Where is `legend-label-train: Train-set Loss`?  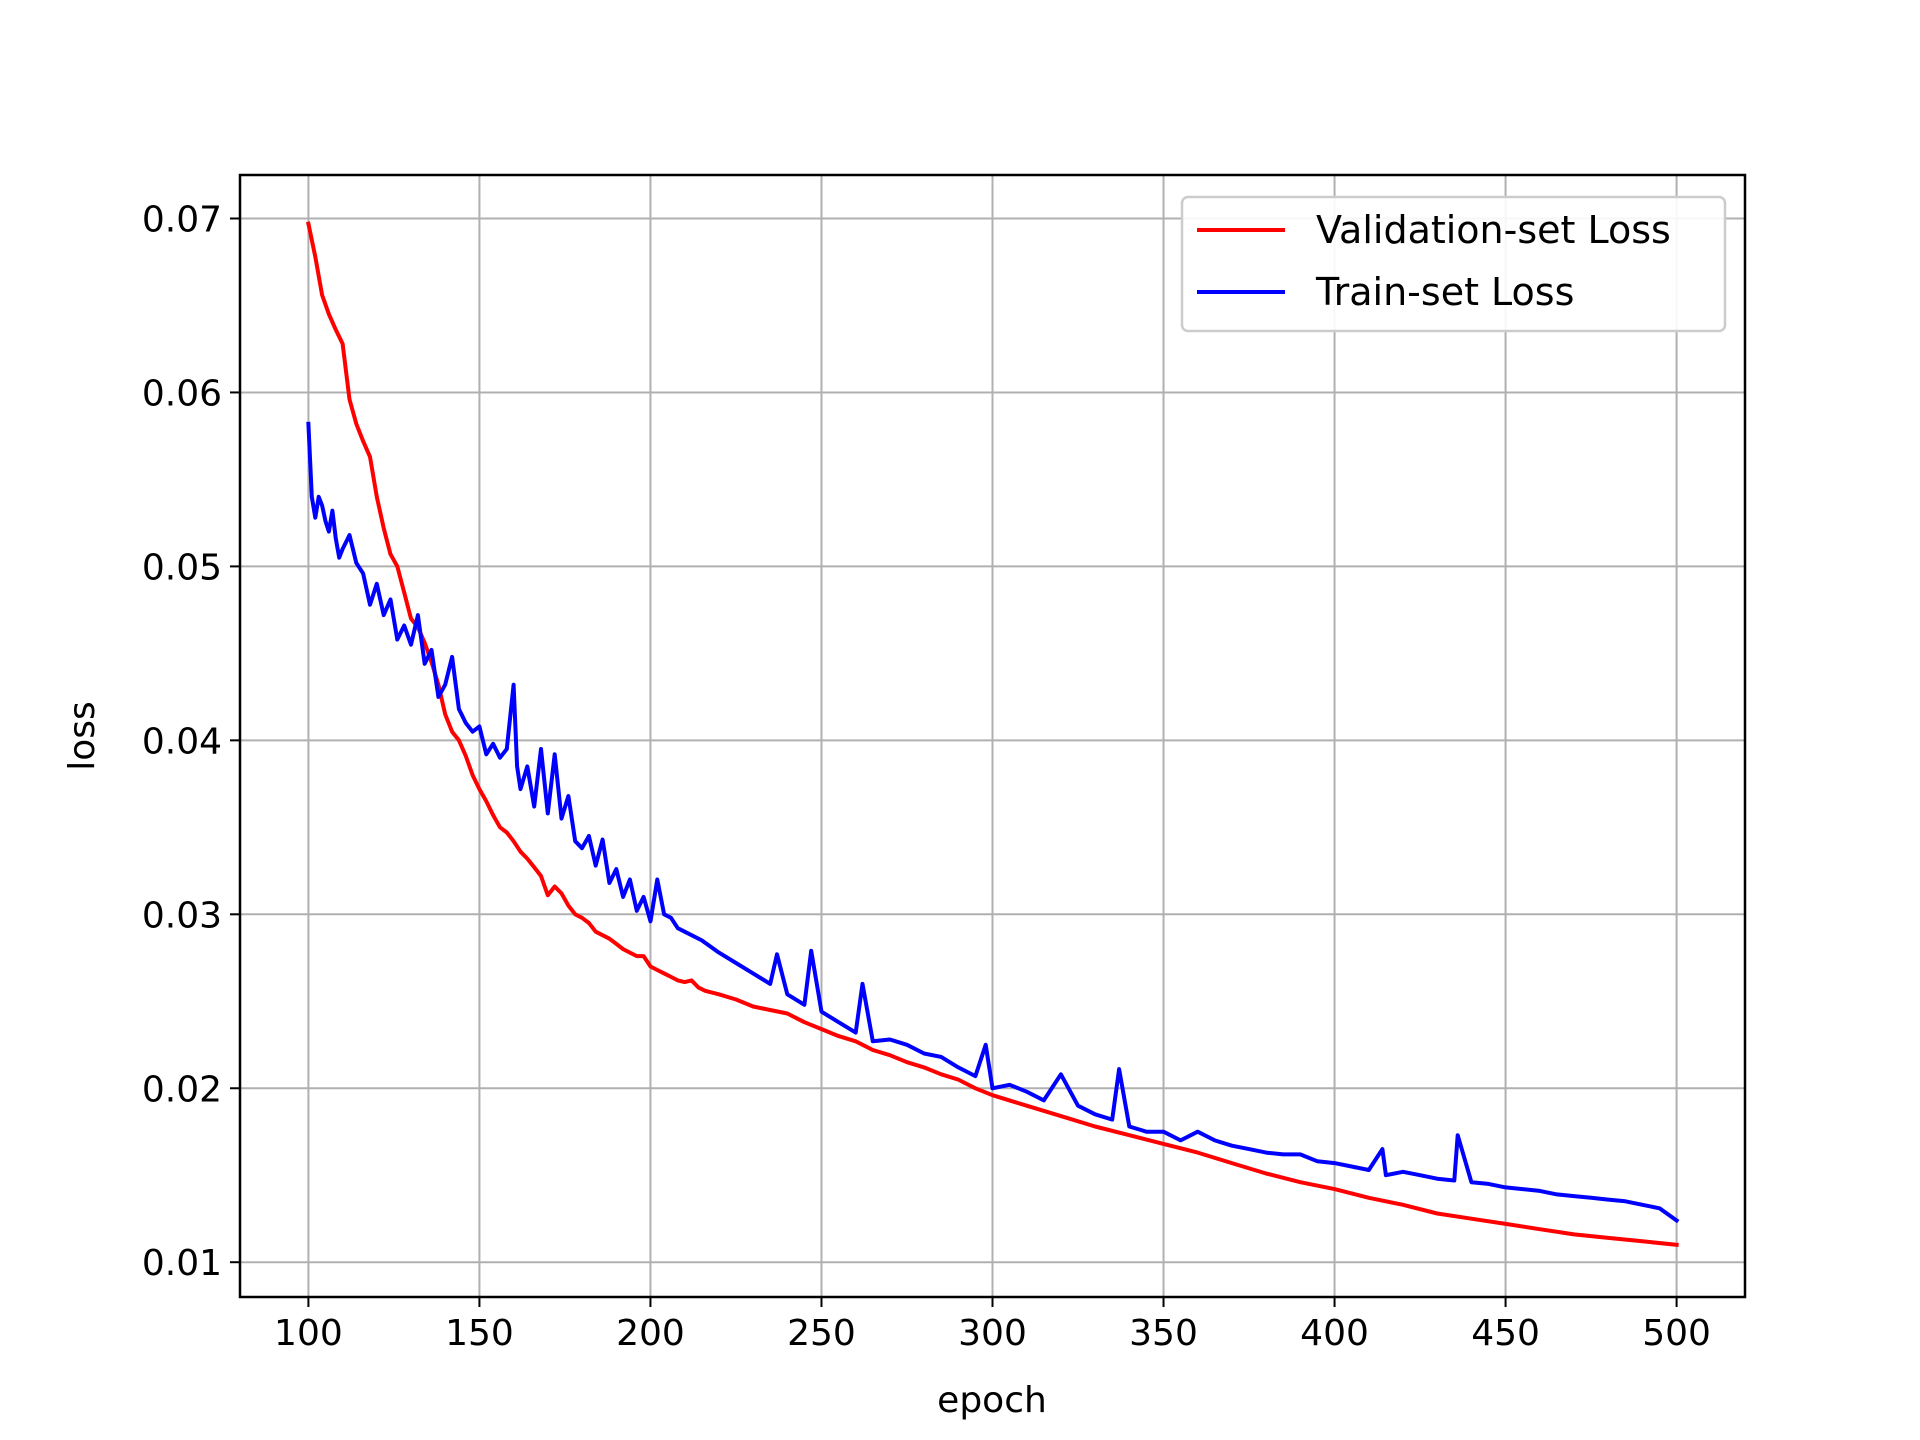 legend-label-train: Train-set Loss is located at coordinates (1444, 292).